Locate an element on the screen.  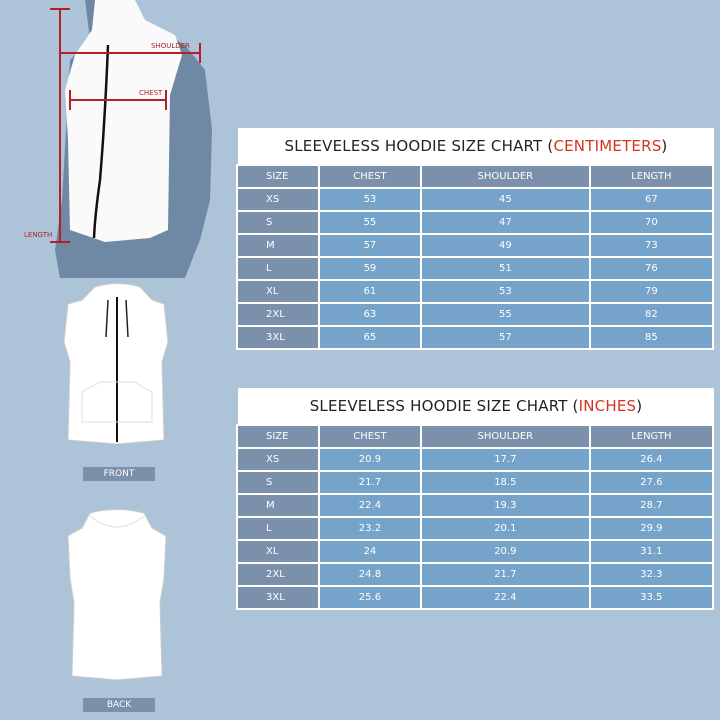
chest-cell: 55 is located at coordinates (370, 222).